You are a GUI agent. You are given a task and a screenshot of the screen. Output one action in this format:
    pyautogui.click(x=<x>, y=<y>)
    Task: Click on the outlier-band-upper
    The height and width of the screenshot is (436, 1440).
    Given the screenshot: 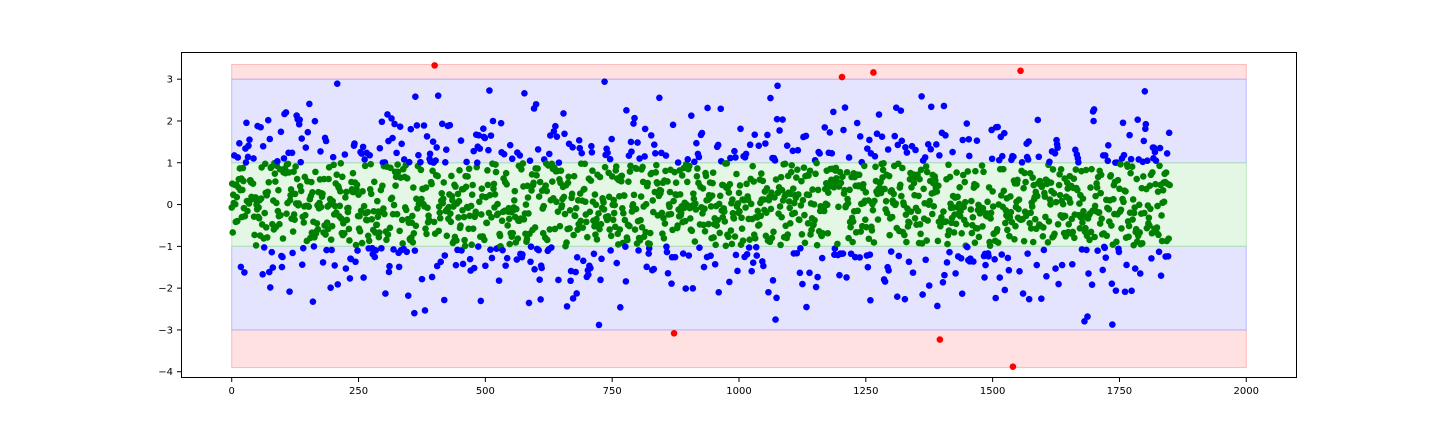 What is the action you would take?
    pyautogui.click(x=739, y=72)
    